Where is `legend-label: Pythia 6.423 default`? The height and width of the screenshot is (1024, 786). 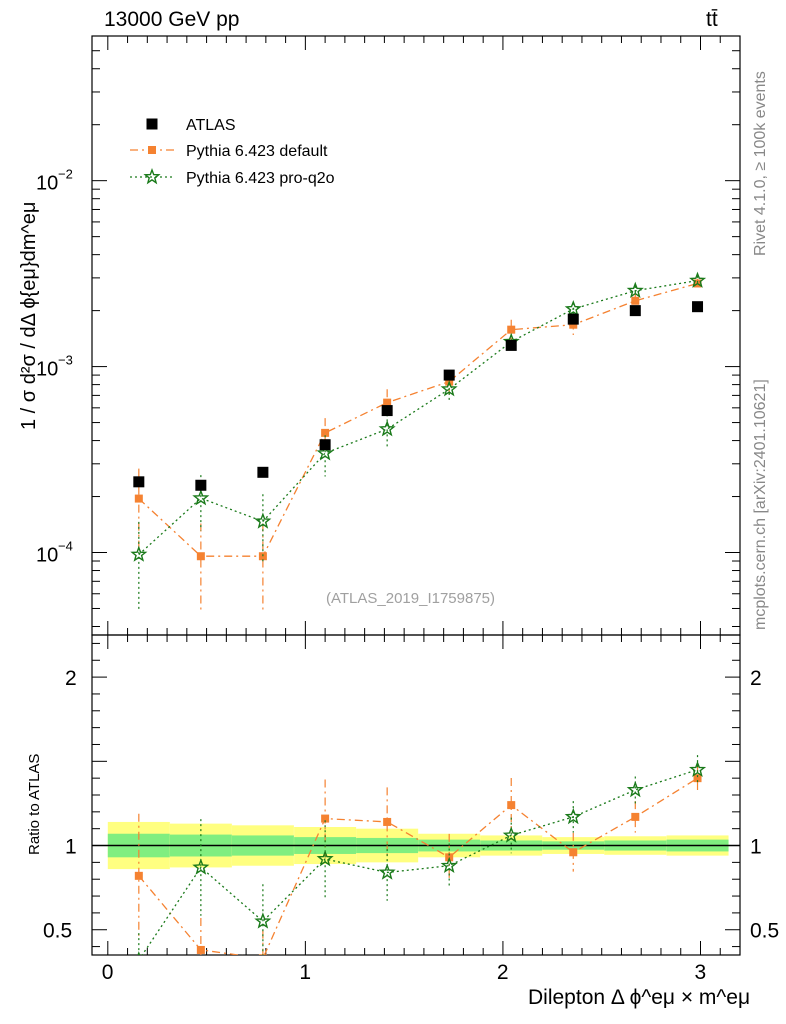
legend-label: Pythia 6.423 default is located at coordinates (257, 151).